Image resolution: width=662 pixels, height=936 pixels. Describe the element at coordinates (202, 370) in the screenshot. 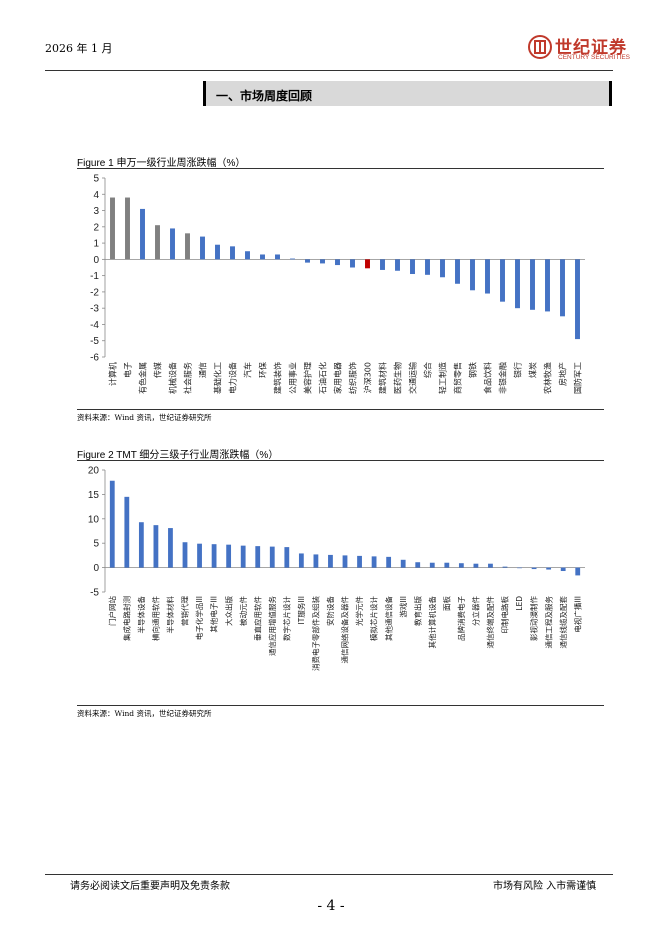

I see `figure1-category-label: 通信` at that location.